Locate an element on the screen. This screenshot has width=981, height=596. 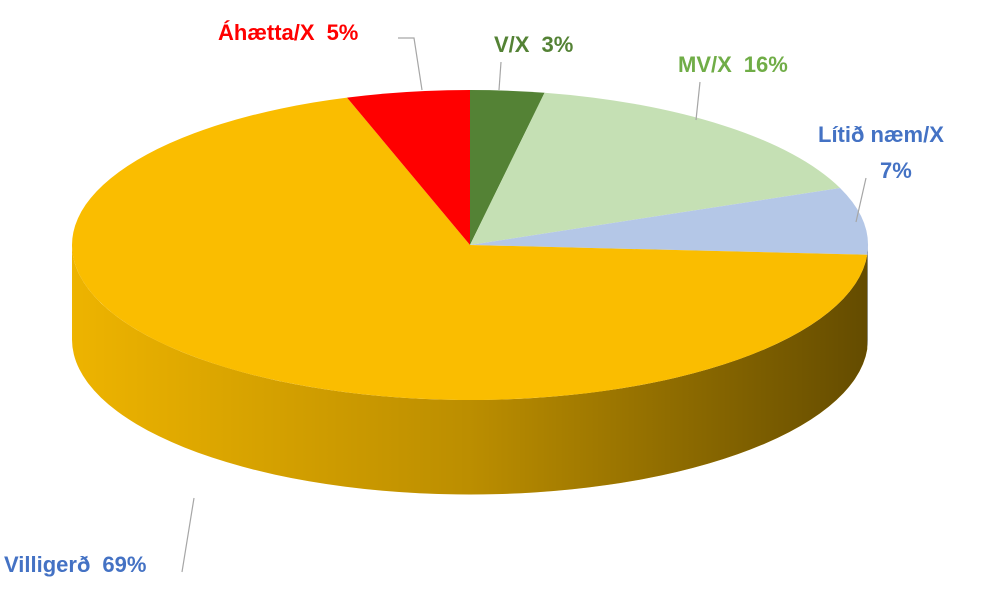
data-label: Áhætta/X 5% is located at coordinates (288, 32).